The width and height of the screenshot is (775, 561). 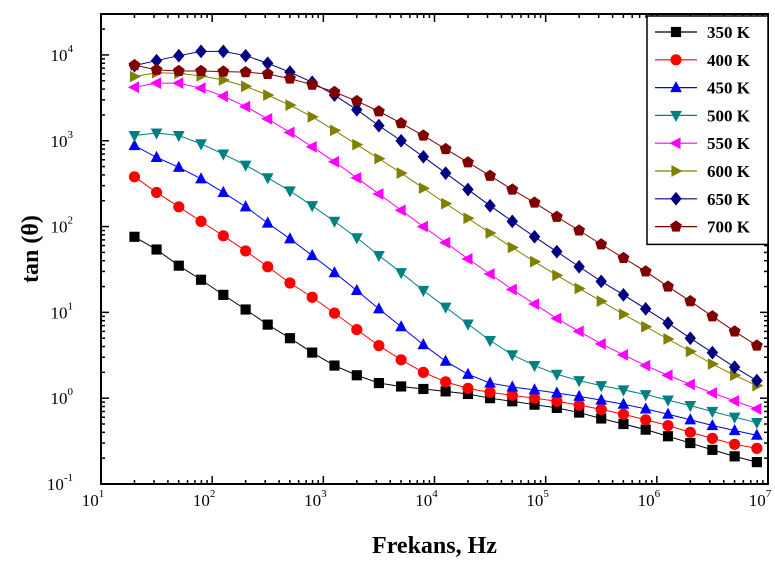 I want to click on legend-label: 600 K, so click(x=729, y=171).